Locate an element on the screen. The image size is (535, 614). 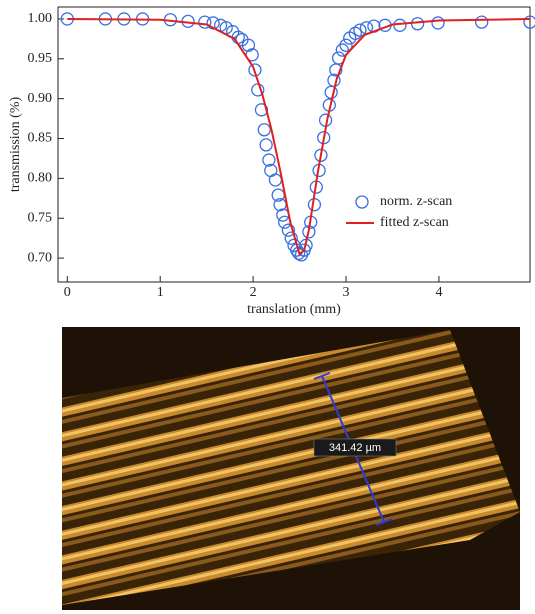
x-tick-label: 0 is located at coordinates (67, 292).